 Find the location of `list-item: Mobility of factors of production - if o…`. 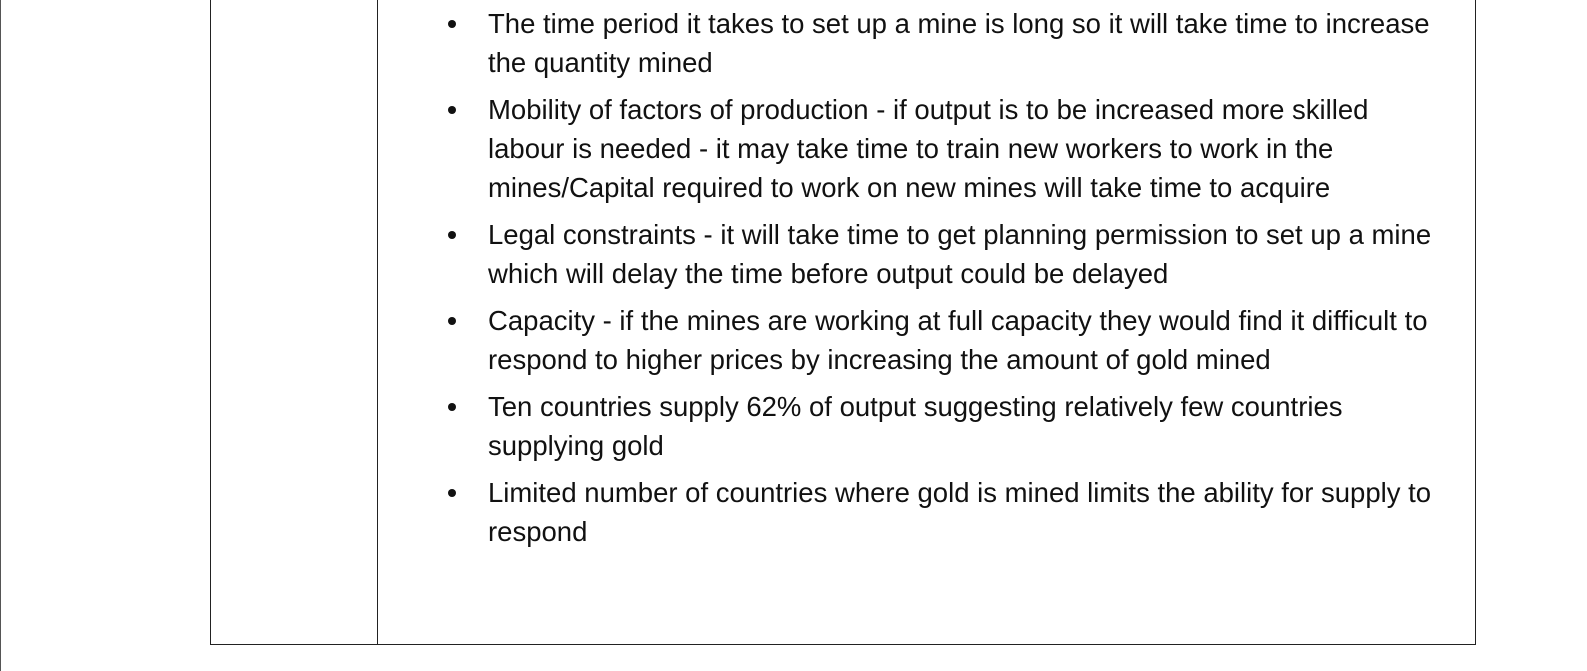

list-item: Mobility of factors of production - if o… is located at coordinates (948, 148).